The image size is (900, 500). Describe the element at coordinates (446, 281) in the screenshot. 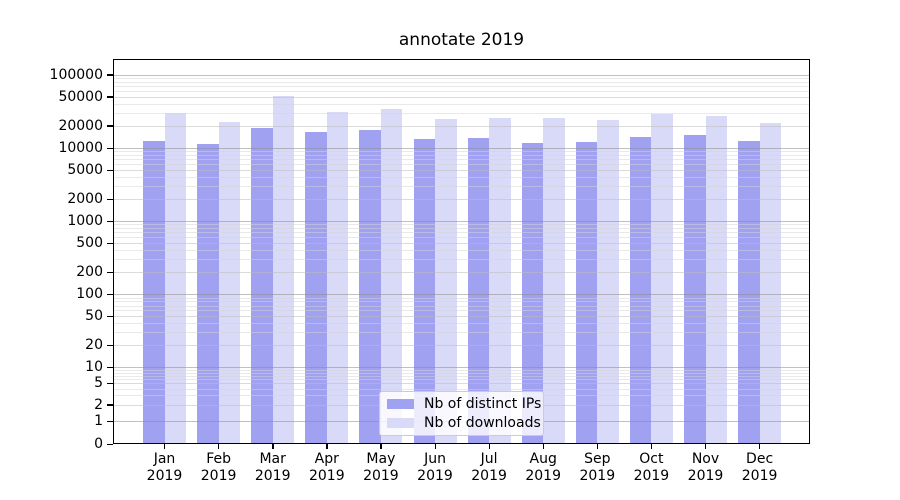

I see `bar-downloads-jun` at that location.